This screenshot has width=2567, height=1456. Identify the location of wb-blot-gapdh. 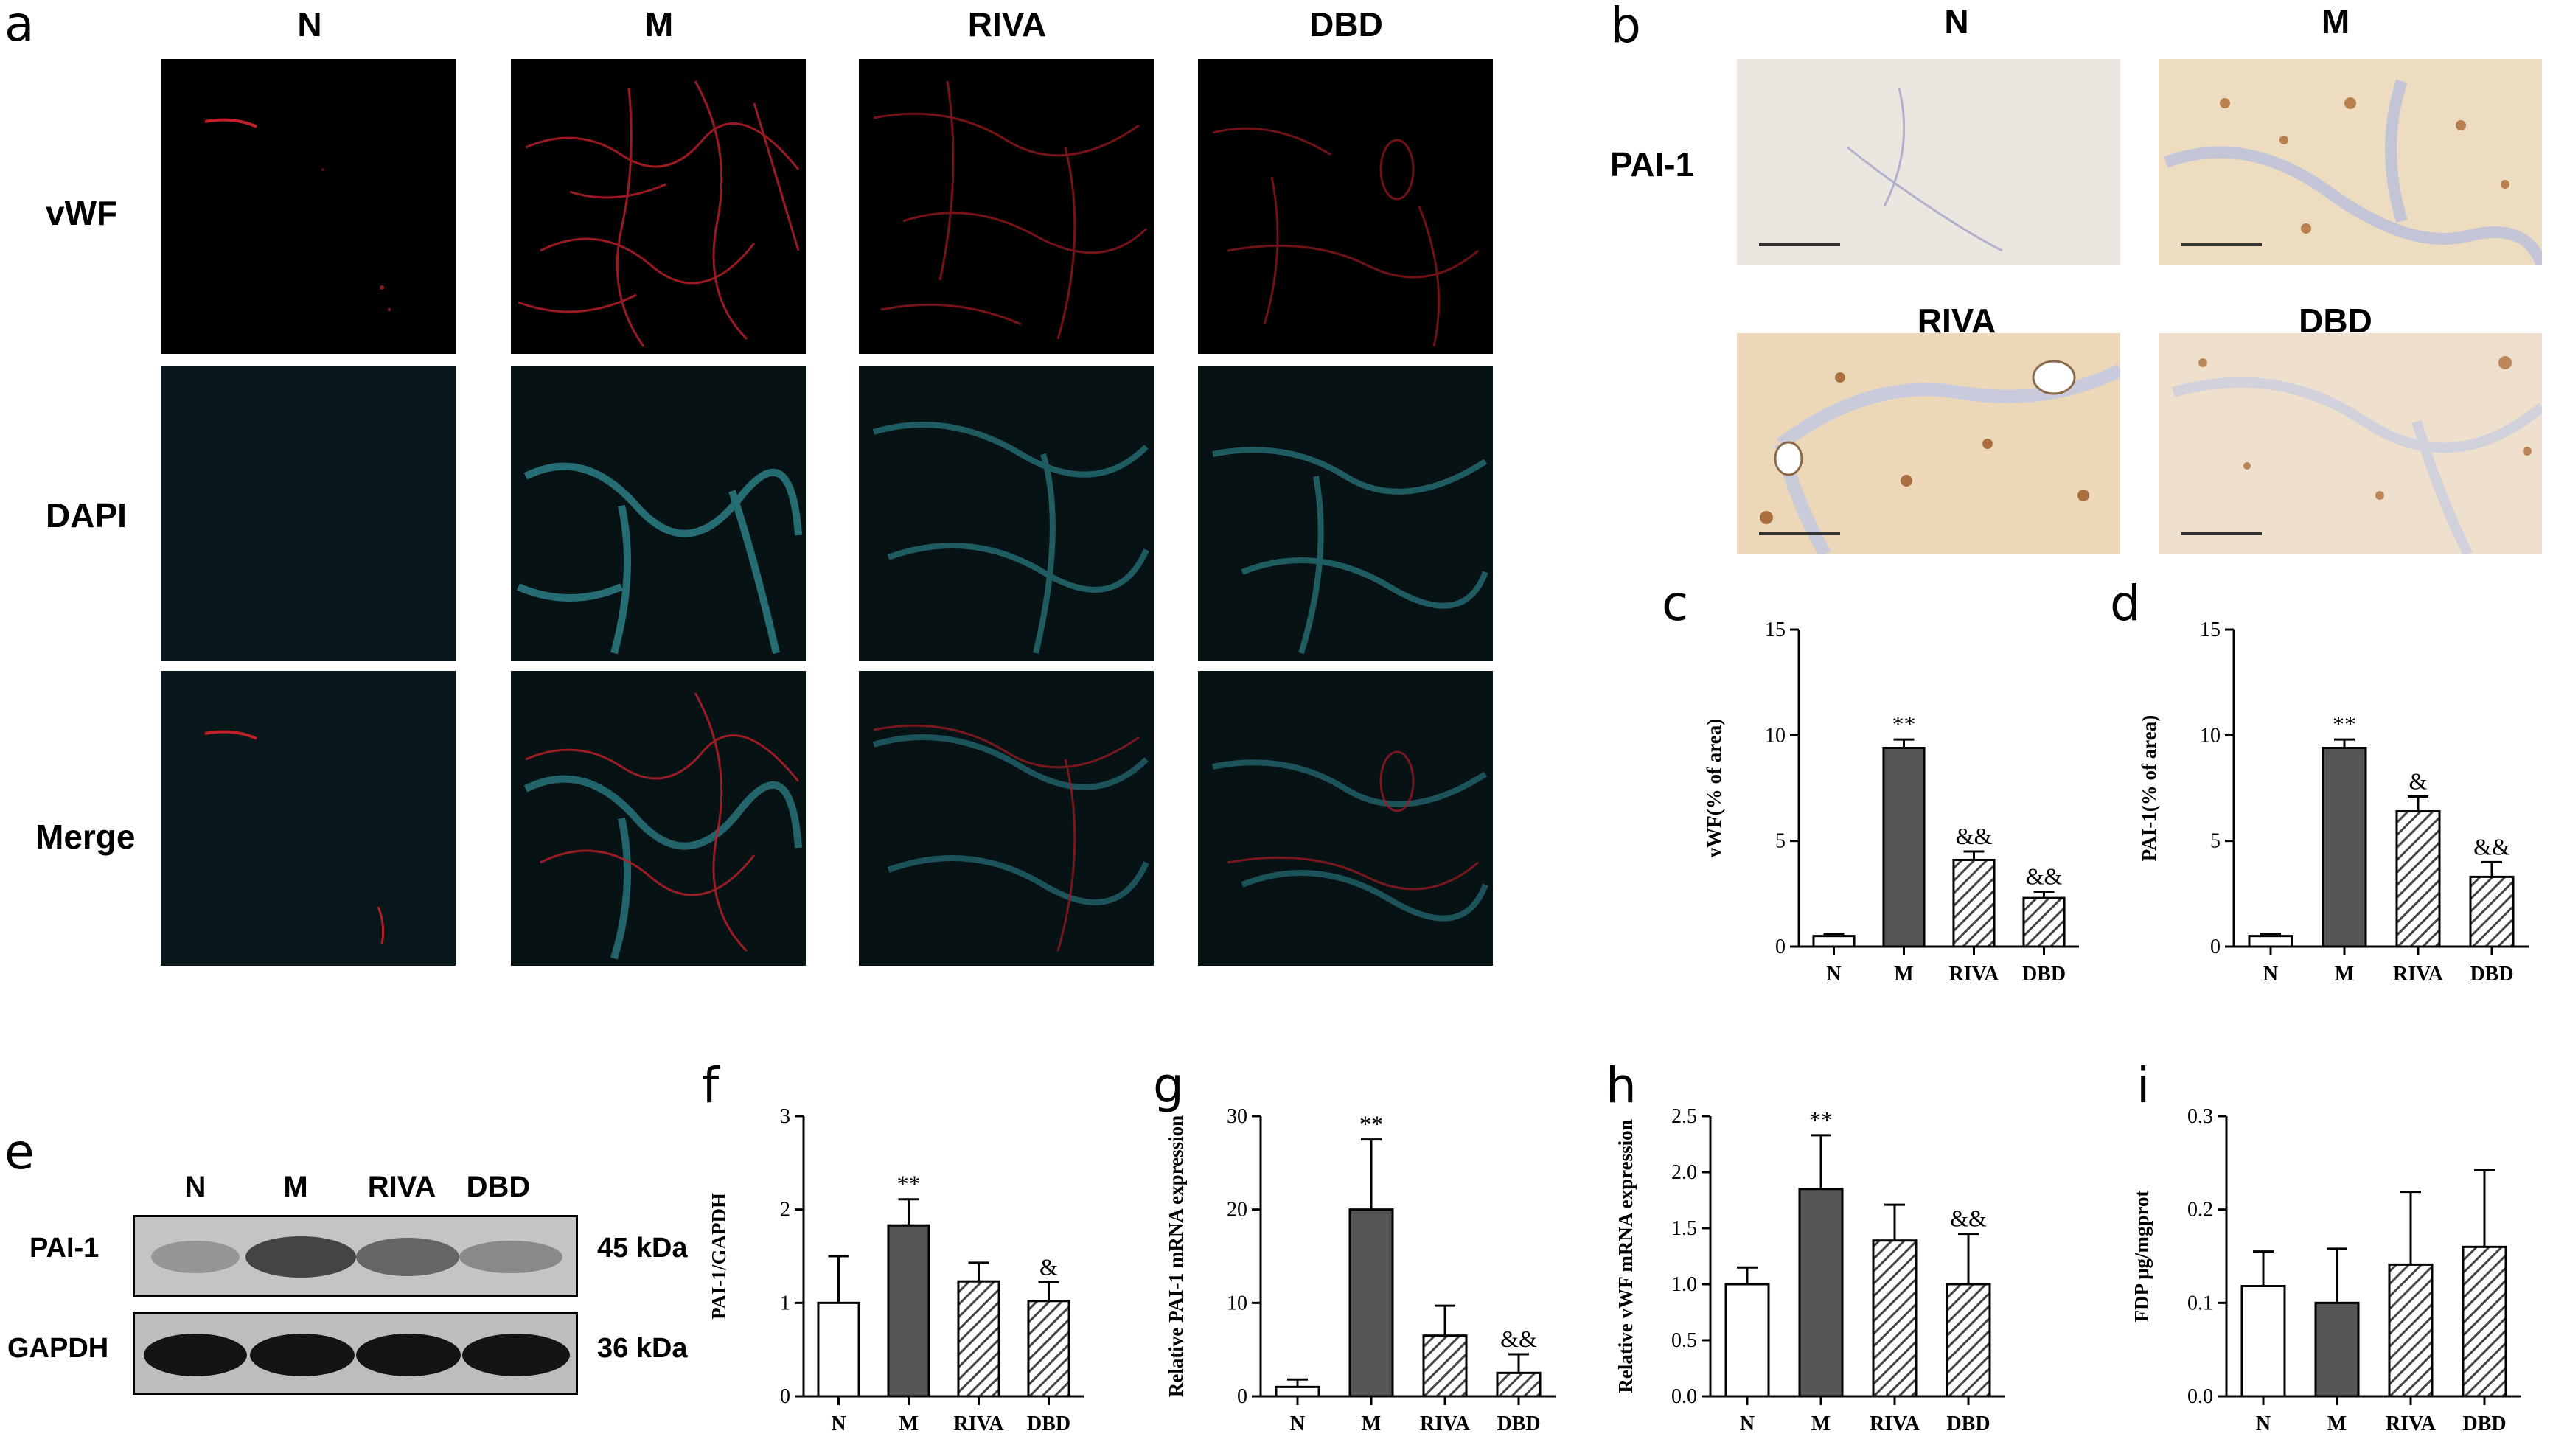
(356, 1353).